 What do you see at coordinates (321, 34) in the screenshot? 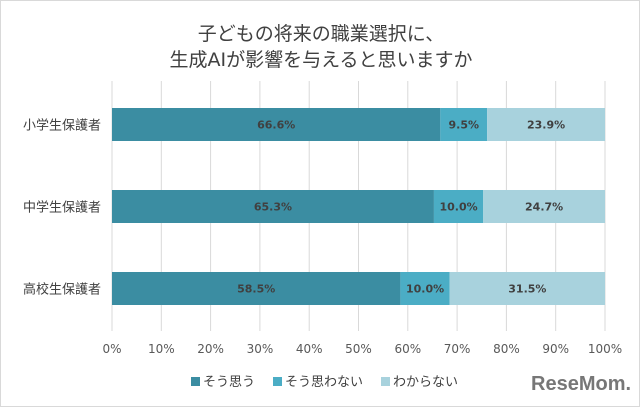
I see `title-line-1: 子どもの将来の職業選択に、` at bounding box center [321, 34].